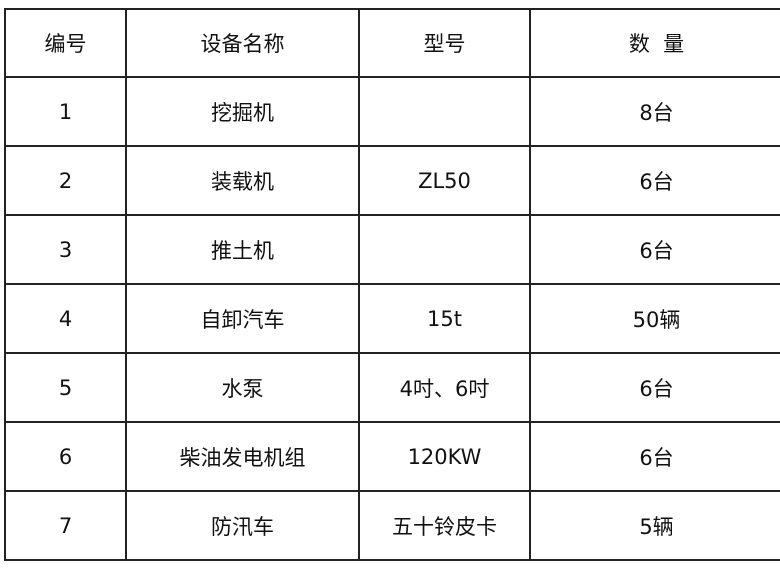 Image resolution: width=780 pixels, height=585 pixels. Describe the element at coordinates (65, 456) in the screenshot. I see `cell-number: 6` at that location.